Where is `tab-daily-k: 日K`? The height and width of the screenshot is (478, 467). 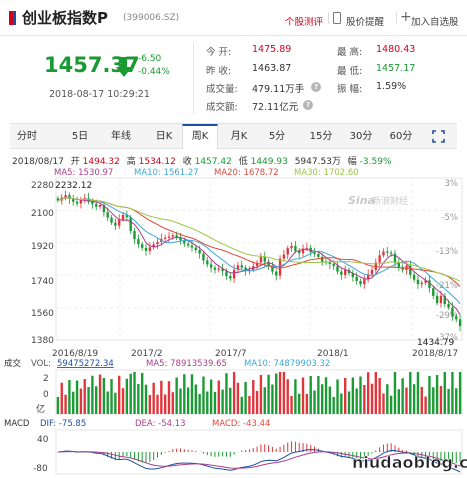
tab-daily-k: 日K is located at coordinates (164, 136).